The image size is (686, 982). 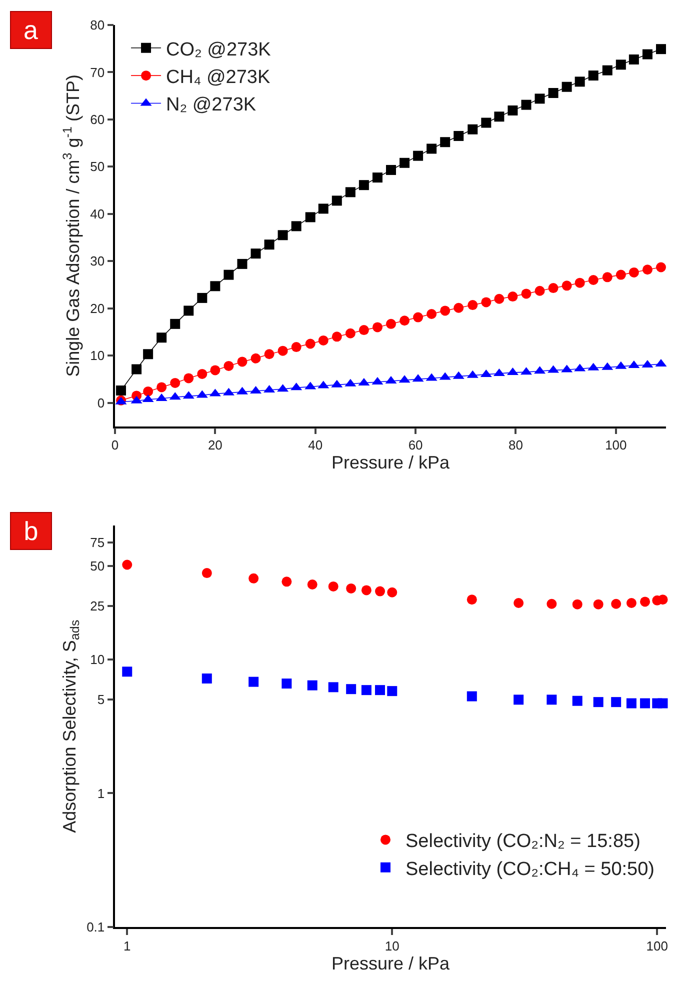 I want to click on y-tick-label: 30, so click(x=97, y=261).